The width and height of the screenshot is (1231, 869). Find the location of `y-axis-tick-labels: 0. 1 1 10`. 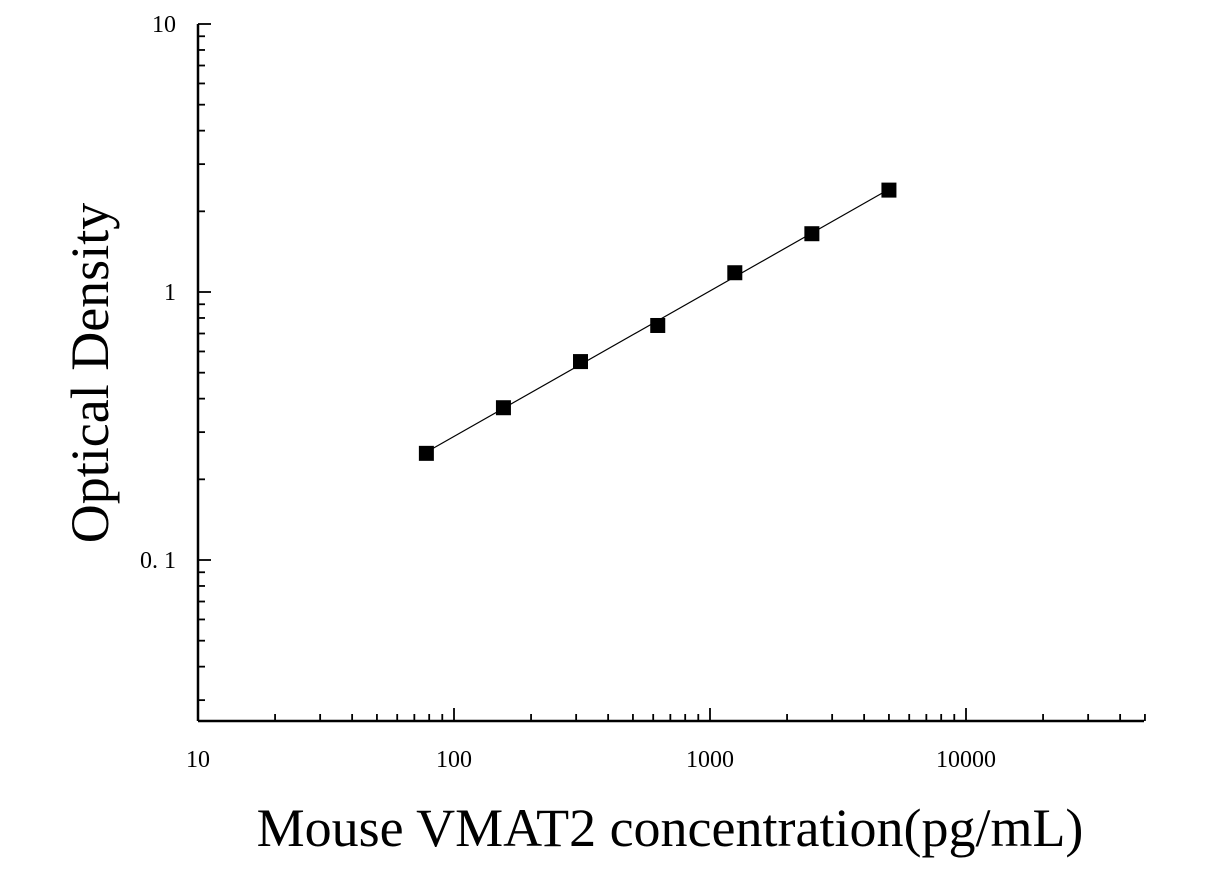

y-axis-tick-labels: 0. 1 1 10 is located at coordinates (158, 293).